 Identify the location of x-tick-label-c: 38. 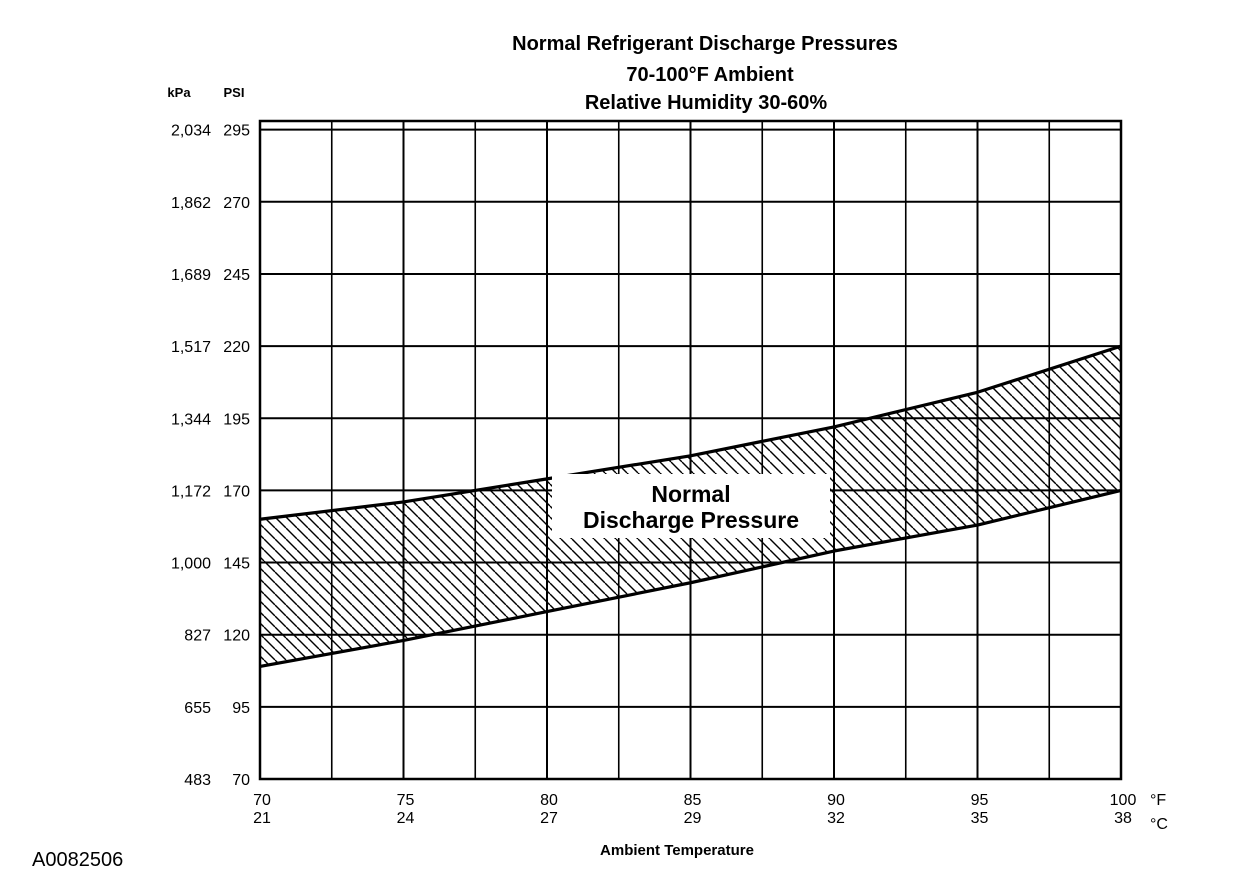
(1123, 818).